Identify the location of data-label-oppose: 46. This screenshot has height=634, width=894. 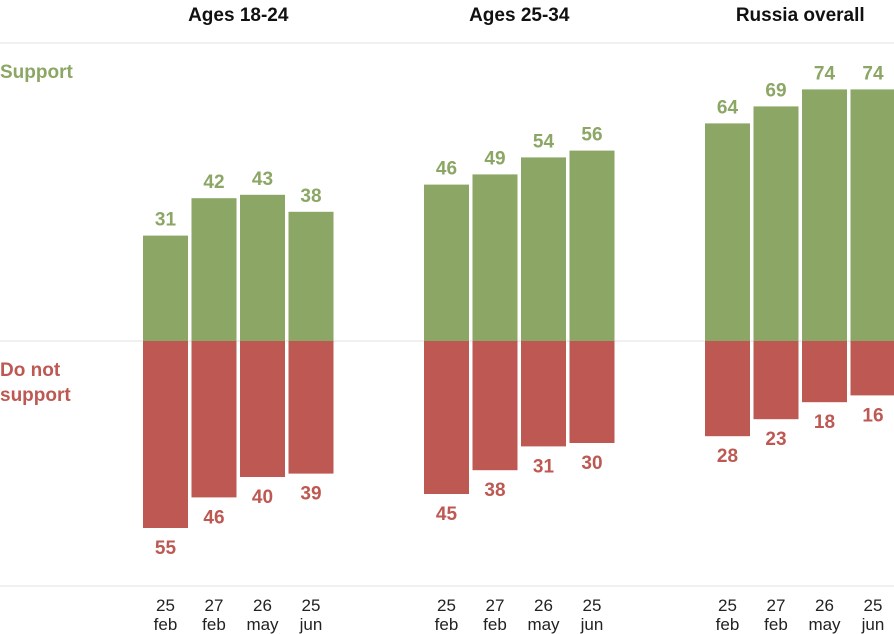
(213, 517).